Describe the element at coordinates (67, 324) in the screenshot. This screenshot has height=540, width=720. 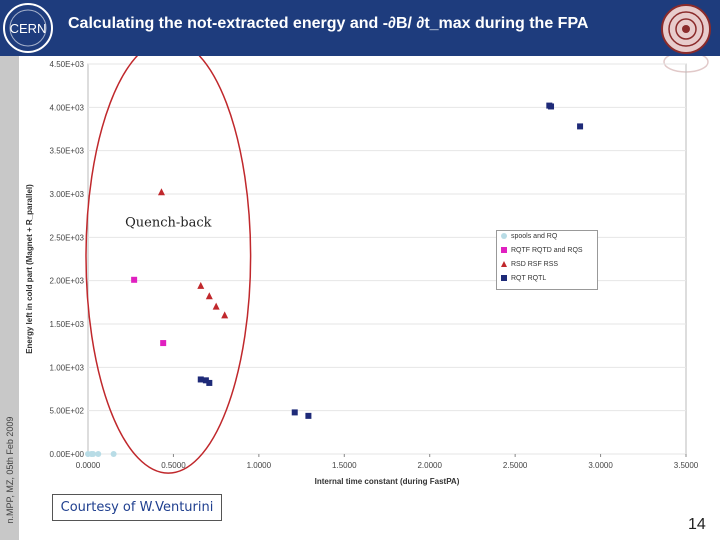
I see `y-tick-label: 1.50E+03` at that location.